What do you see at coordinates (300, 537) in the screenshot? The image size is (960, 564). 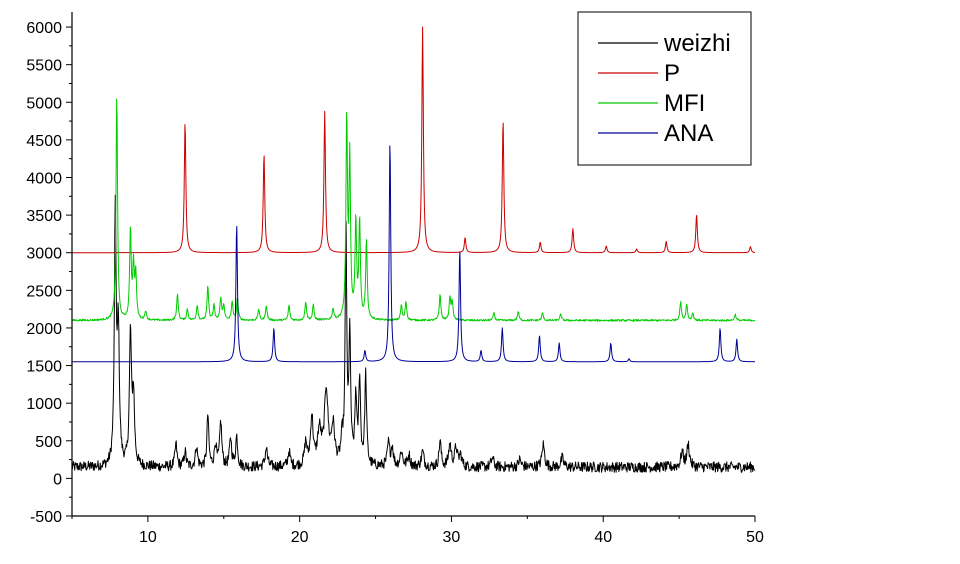 I see `x-tick-label: 20` at bounding box center [300, 537].